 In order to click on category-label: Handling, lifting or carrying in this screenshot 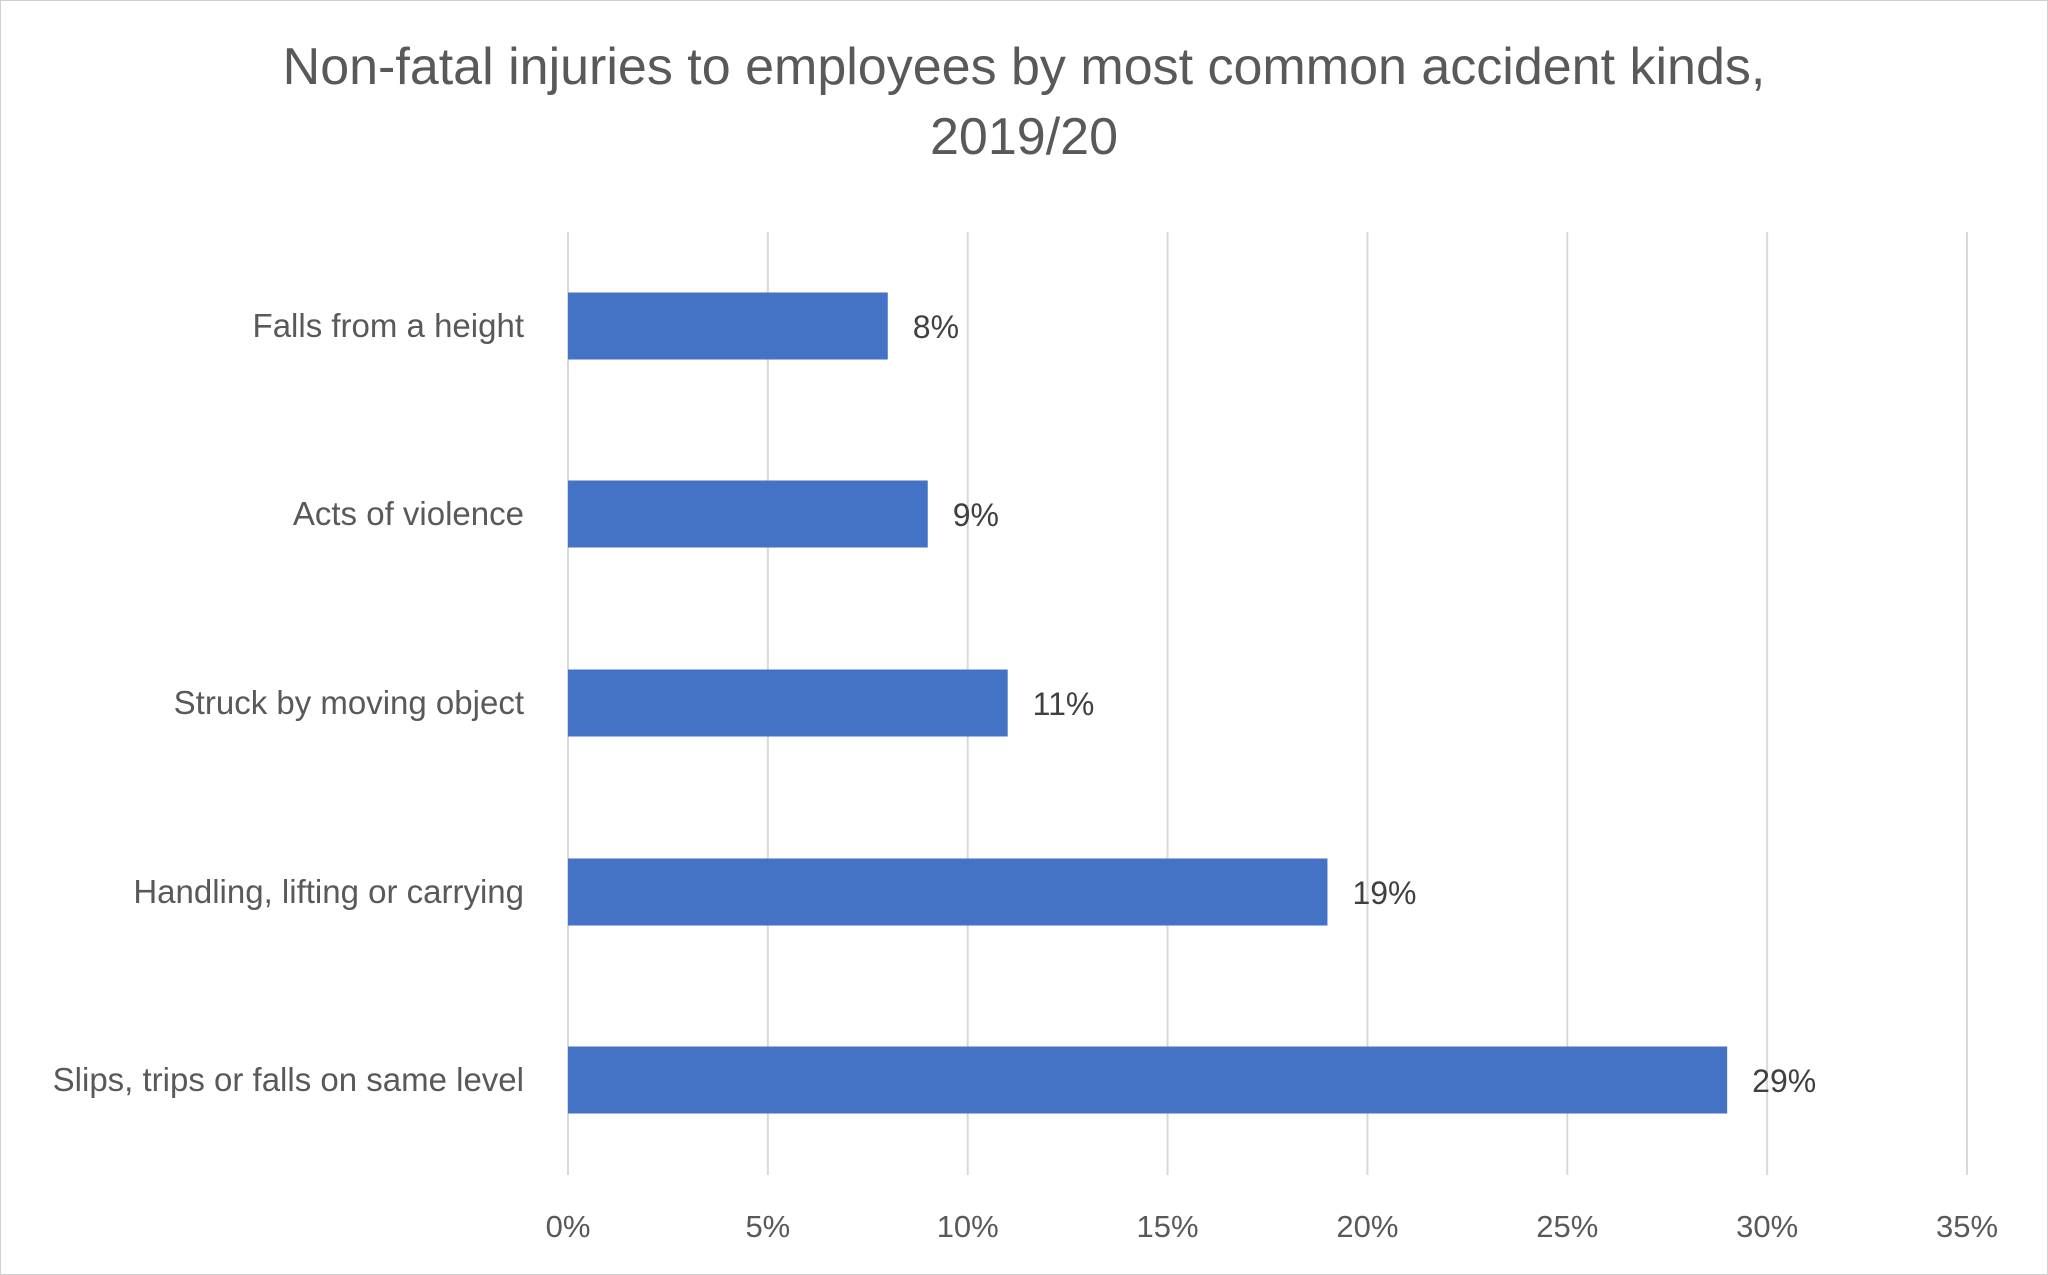, I will do `click(328, 891)`.